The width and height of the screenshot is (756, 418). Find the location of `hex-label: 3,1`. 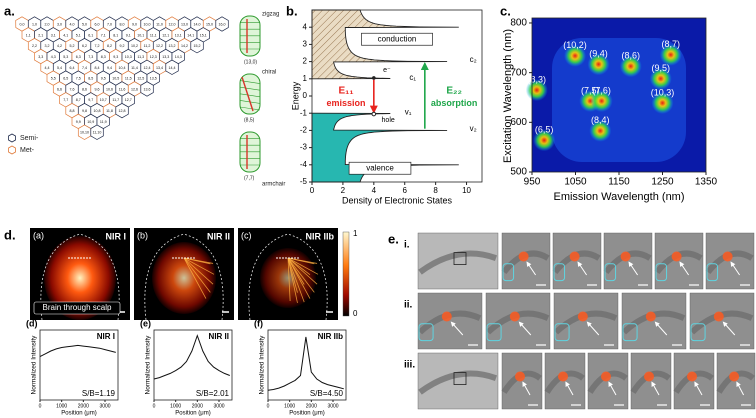

hex-label: 3,1 is located at coordinates (53, 35).